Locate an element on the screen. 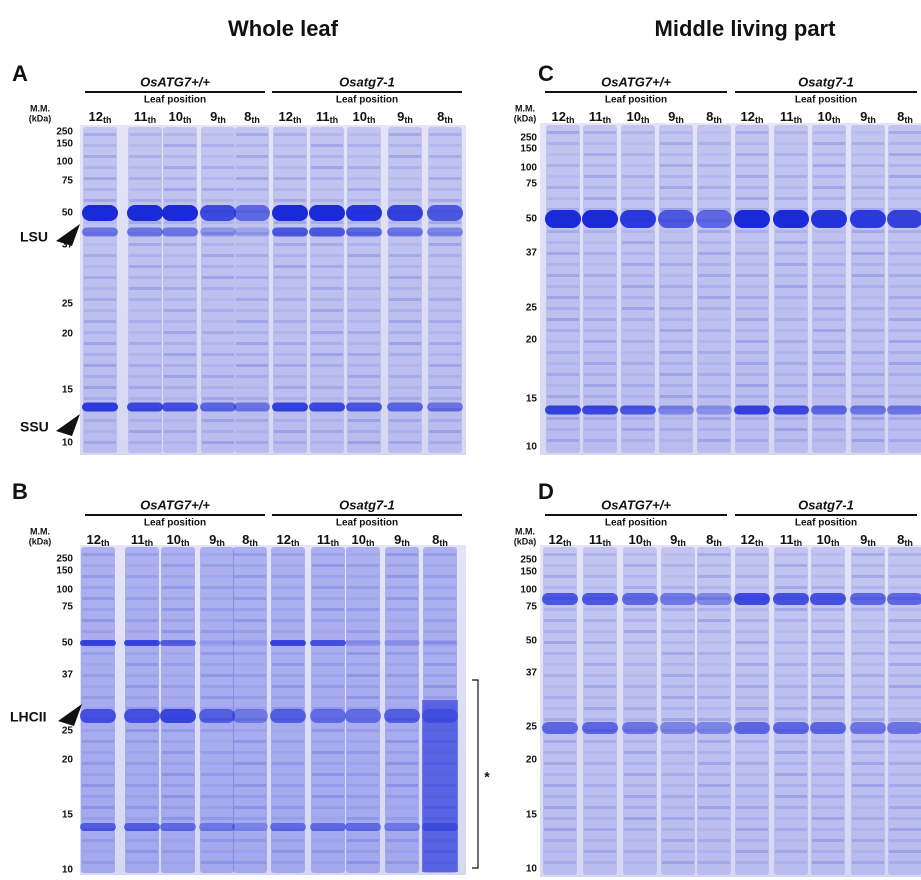 This screenshot has height=880, width=921. marker-label: 20 is located at coordinates (68, 334).